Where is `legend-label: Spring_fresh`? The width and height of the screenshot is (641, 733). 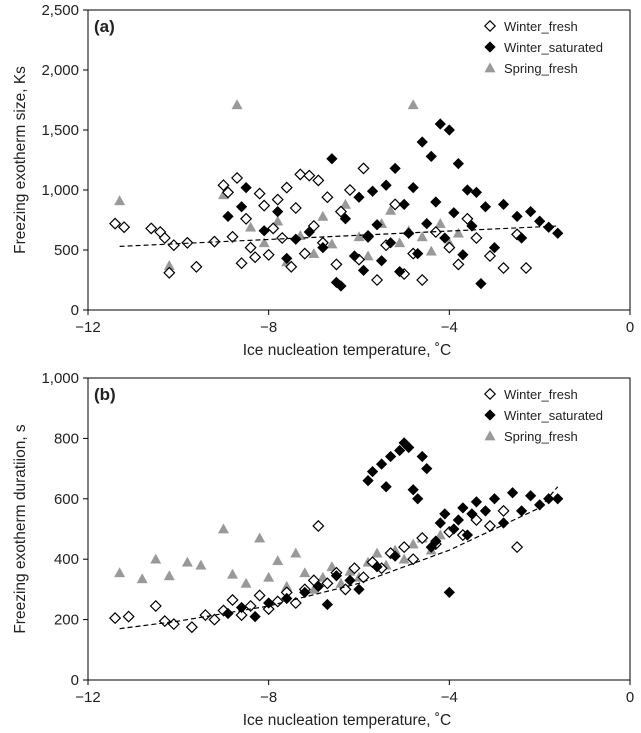 legend-label: Spring_fresh is located at coordinates (541, 68).